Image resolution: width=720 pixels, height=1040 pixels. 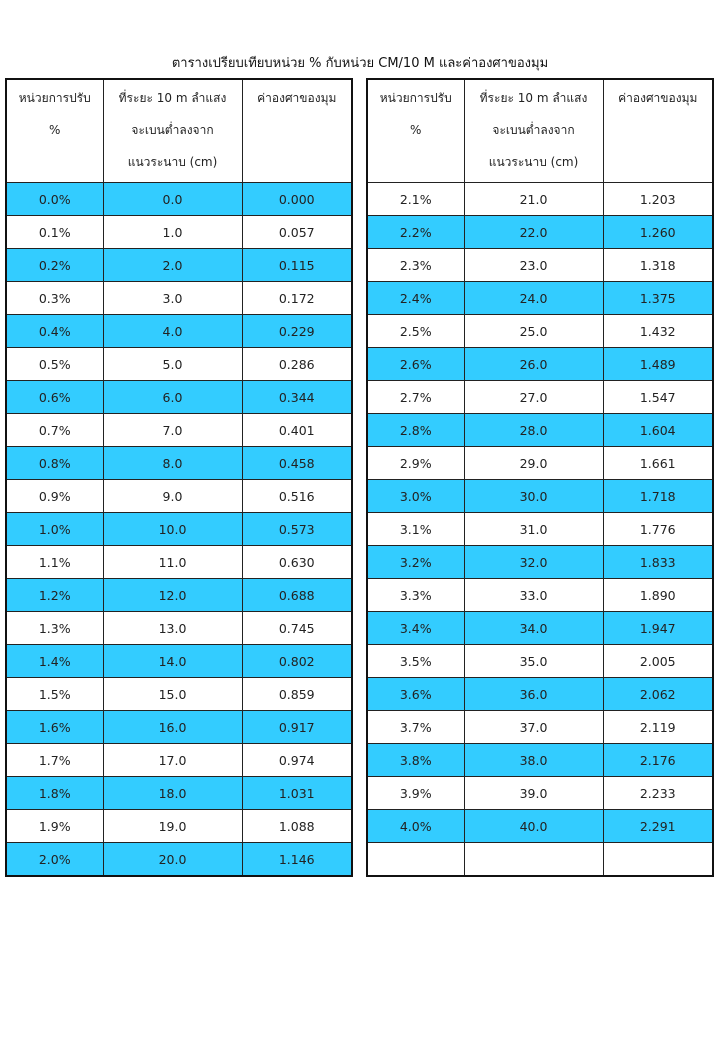 What do you see at coordinates (533, 397) in the screenshot?
I see `cell-drop-cm: 27.0` at bounding box center [533, 397].